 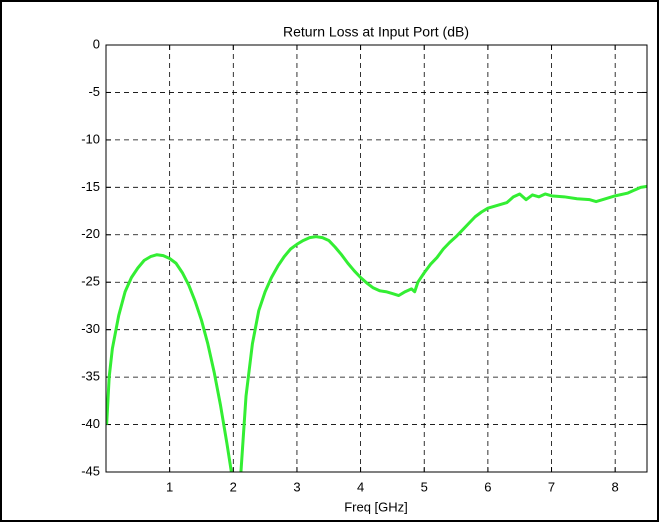 What do you see at coordinates (615, 486) in the screenshot?
I see `x-tick-label: 8` at bounding box center [615, 486].